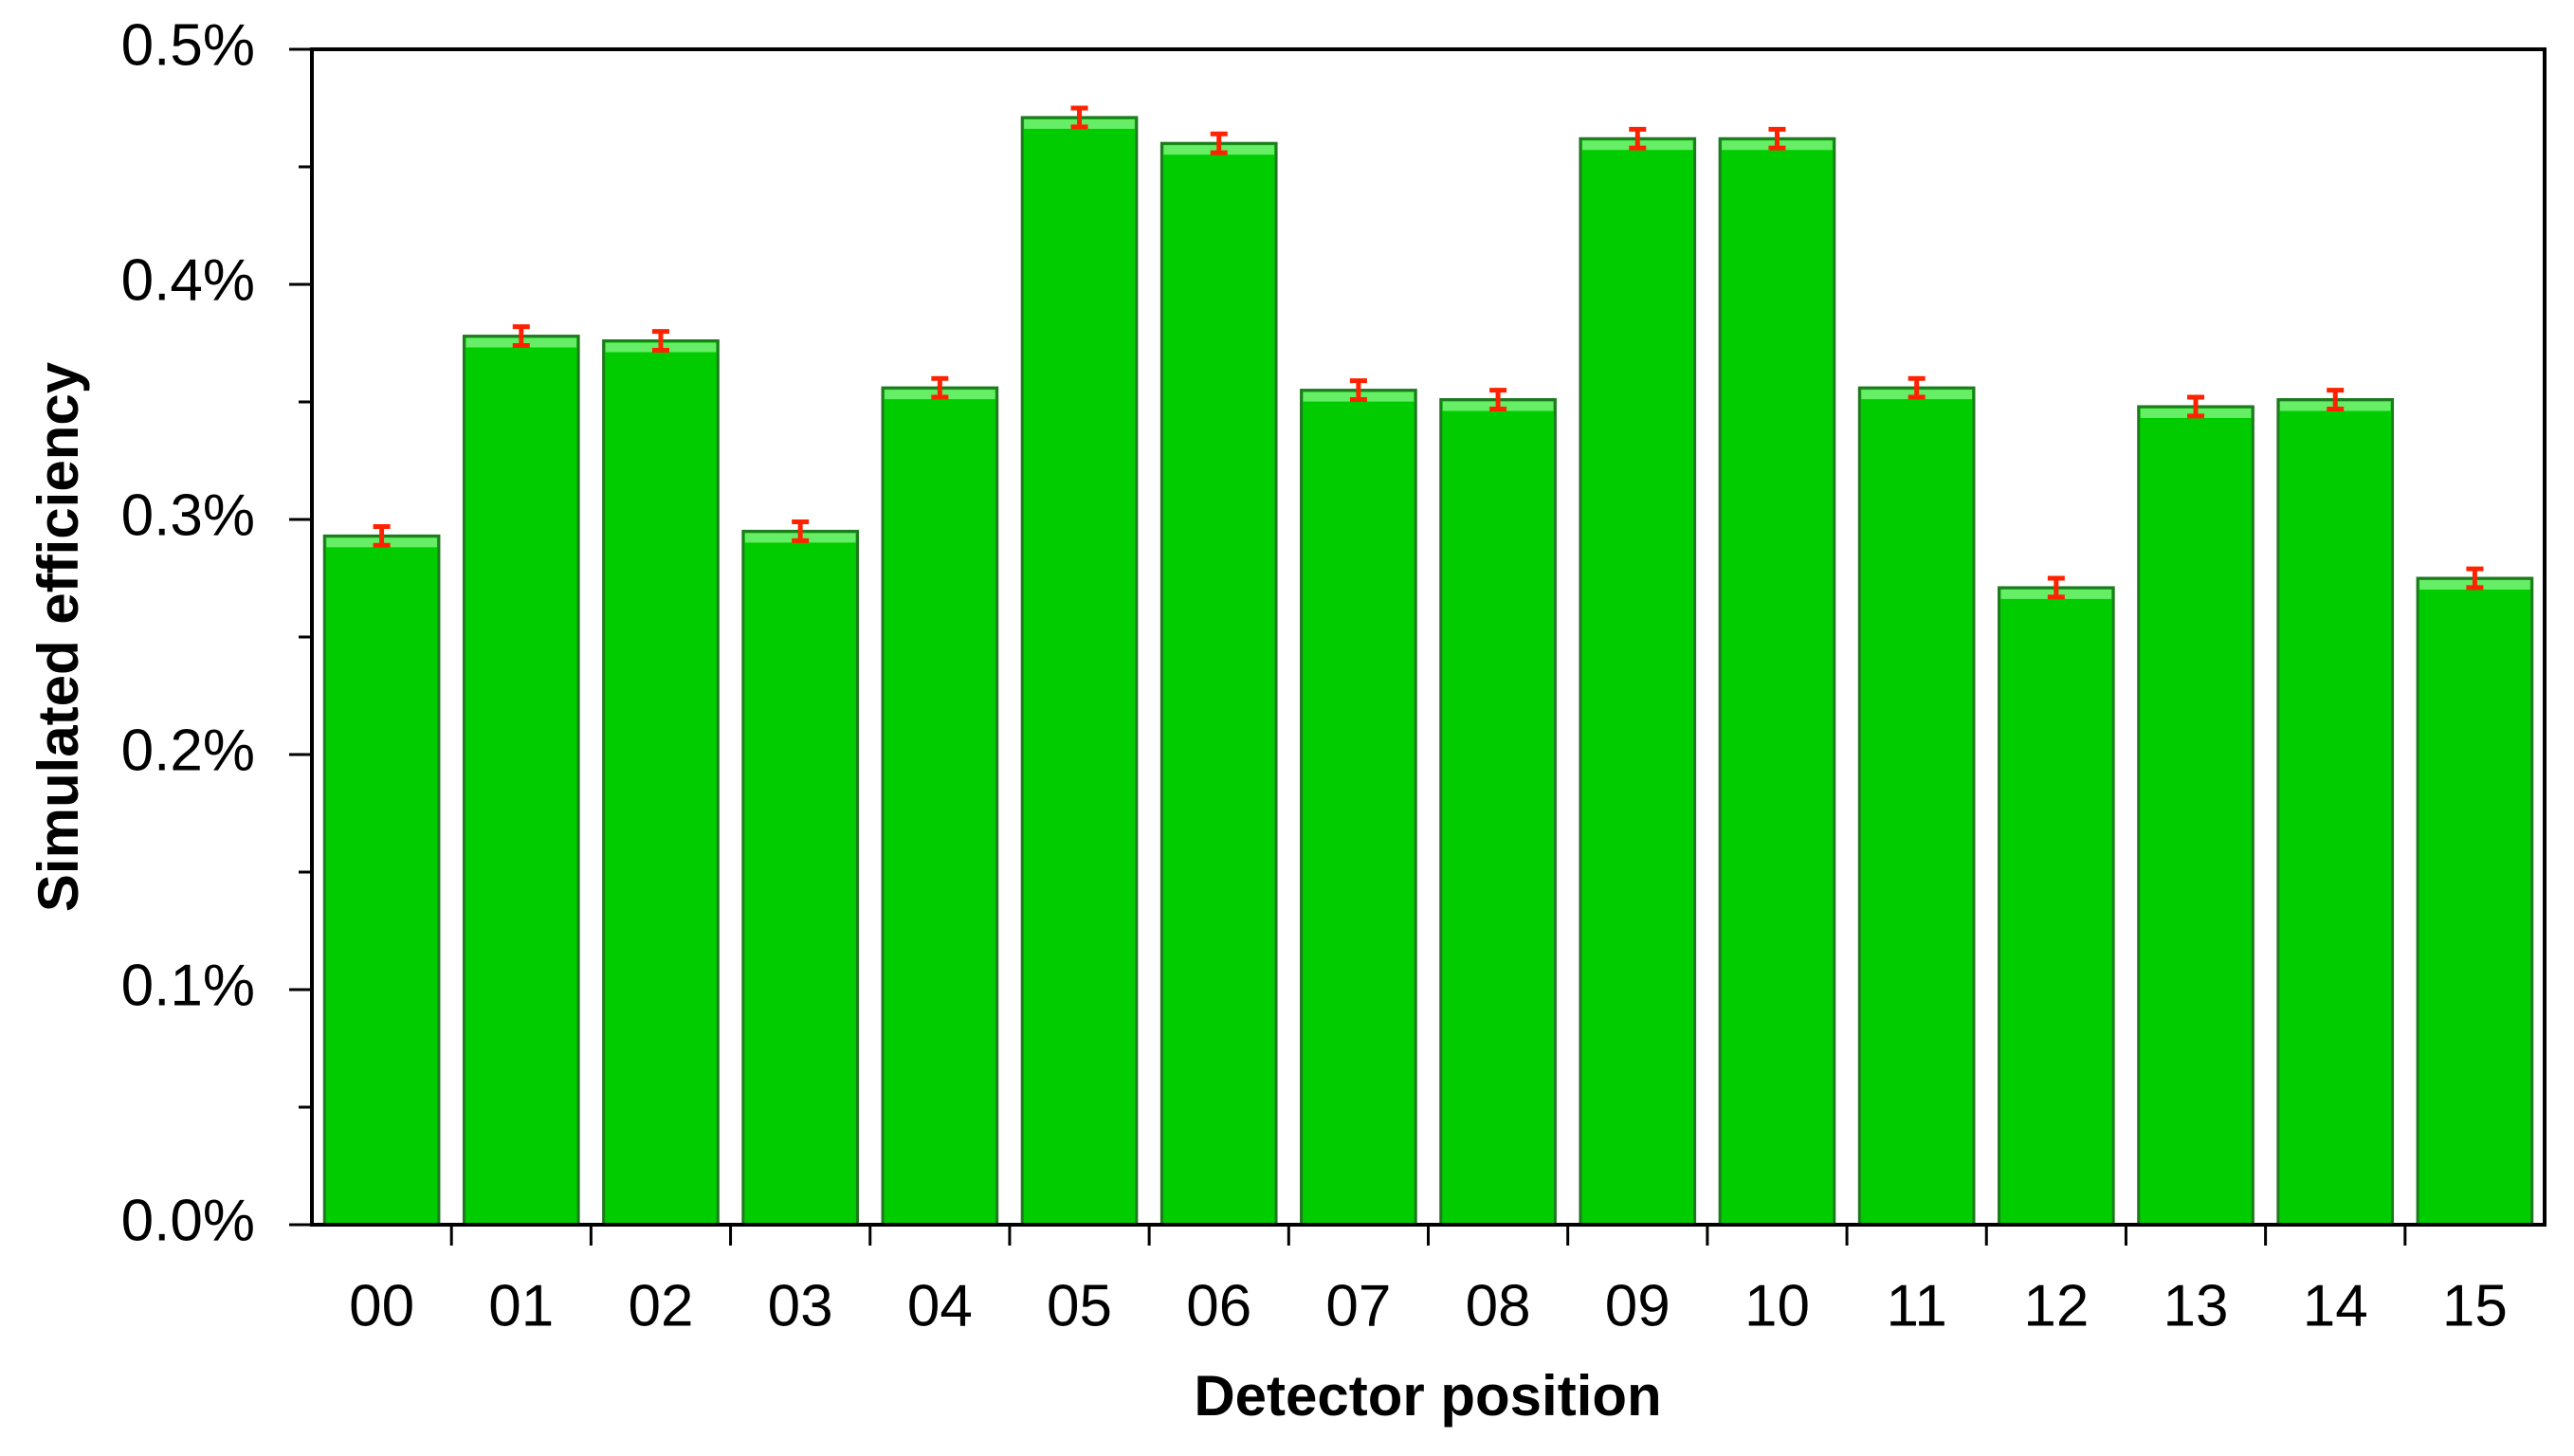  Describe the element at coordinates (1218, 1305) in the screenshot. I see `x-tick-label: 06` at that location.